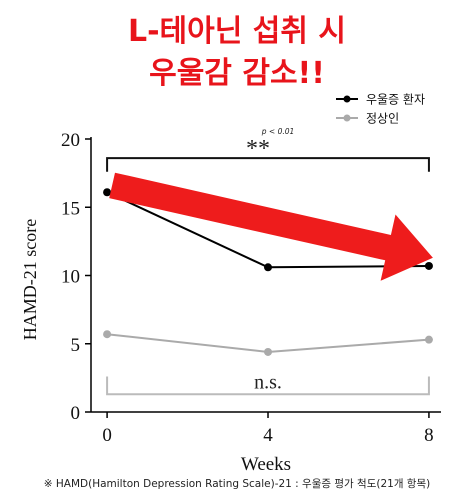 The image size is (474, 502). What do you see at coordinates (271, 226) in the screenshot?
I see `red-arrow-icon` at bounding box center [271, 226].